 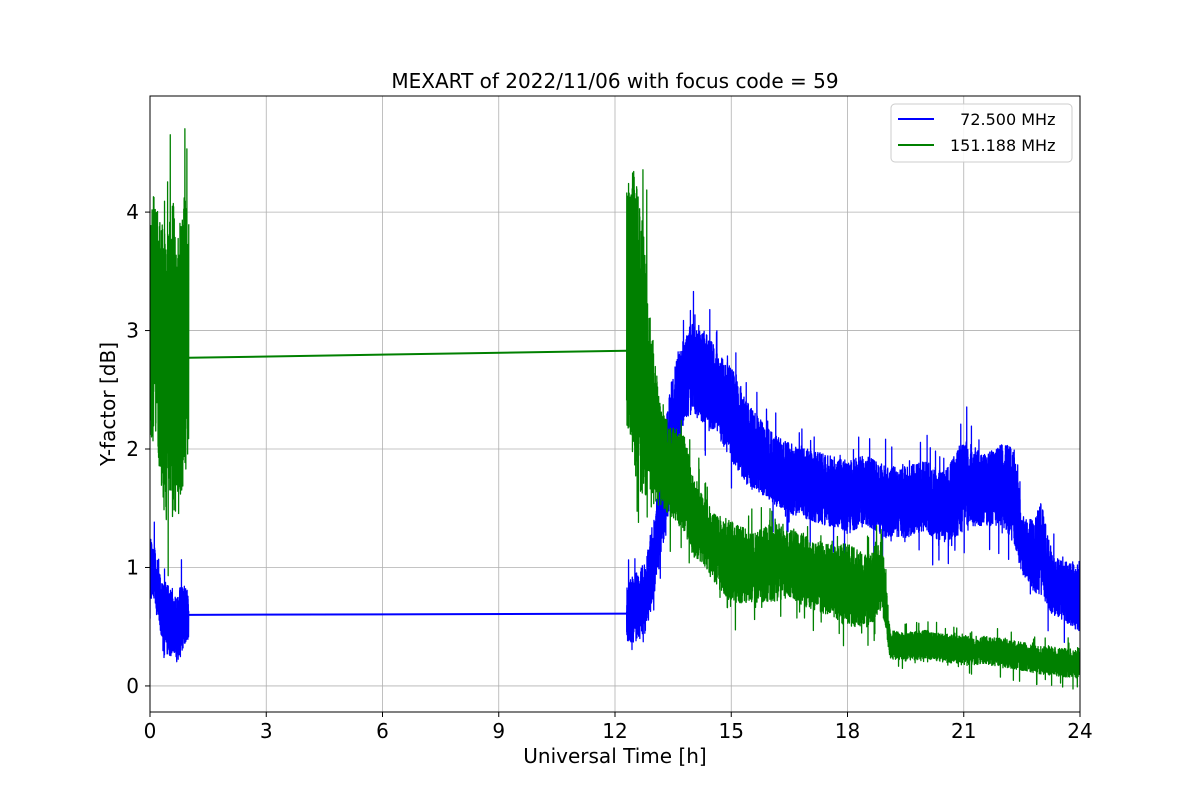 I want to click on y-tick-label: 1, so click(x=132, y=567).